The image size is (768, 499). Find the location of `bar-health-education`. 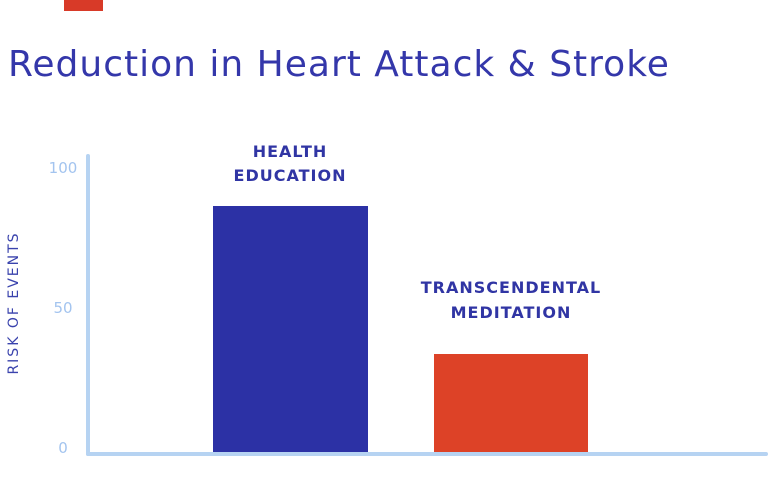

bar-health-education is located at coordinates (290, 328).